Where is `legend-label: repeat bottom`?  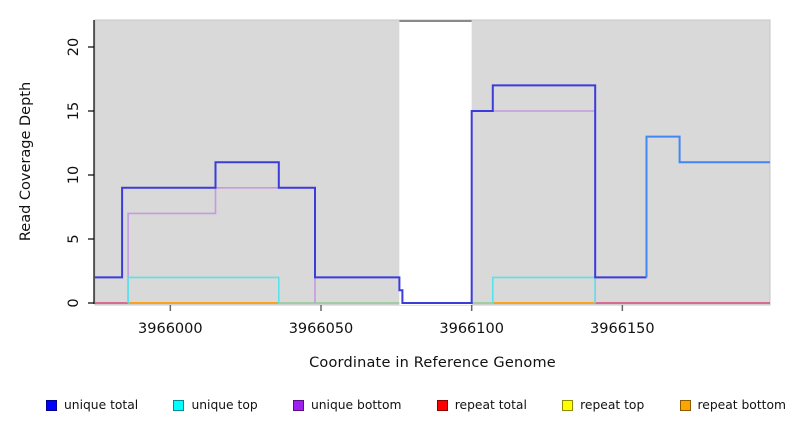
legend-label: repeat bottom is located at coordinates (741, 405).